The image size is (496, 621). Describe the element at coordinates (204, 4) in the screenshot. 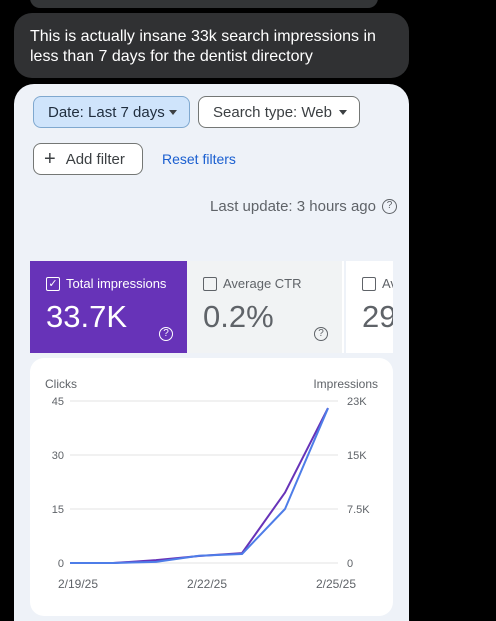

I see `previous-message-bubble` at that location.